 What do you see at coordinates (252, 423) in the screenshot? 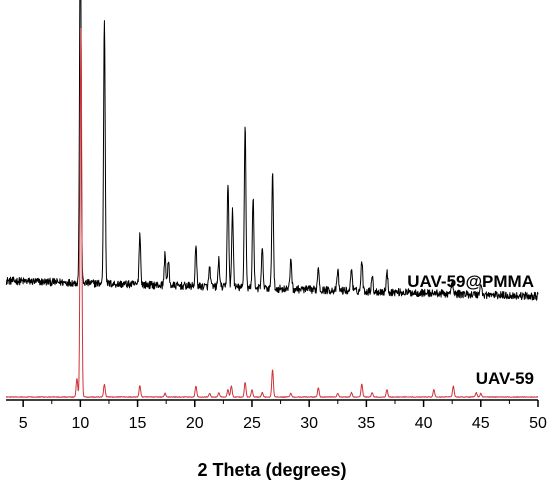
I see `x-tick-label-25: 25` at bounding box center [252, 423].